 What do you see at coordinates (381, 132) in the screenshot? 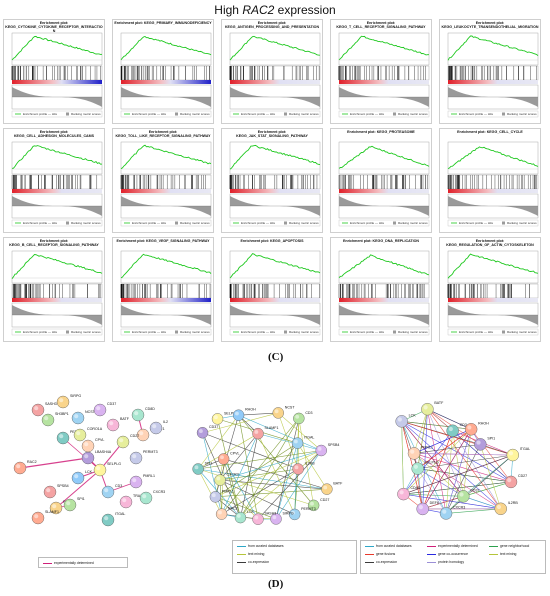
I see `gsea-panel-heading: Enrichment plot: KEGG_PROTEASOME` at bounding box center [381, 132].